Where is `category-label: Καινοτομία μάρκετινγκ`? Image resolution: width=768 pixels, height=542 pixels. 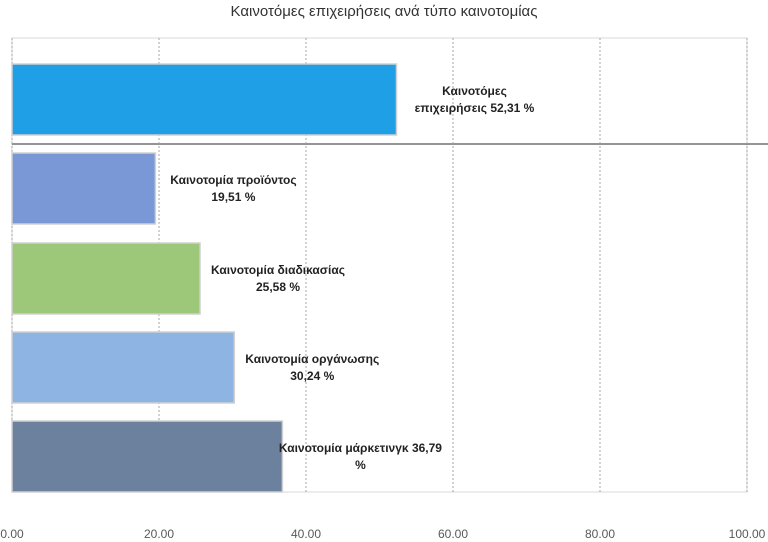
category-label: Καινοτομία μάρκετινγκ is located at coordinates (343, 447).